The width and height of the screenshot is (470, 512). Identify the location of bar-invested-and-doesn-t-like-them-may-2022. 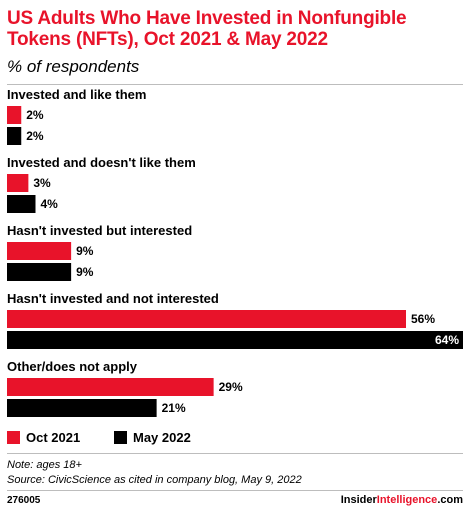
(21, 204).